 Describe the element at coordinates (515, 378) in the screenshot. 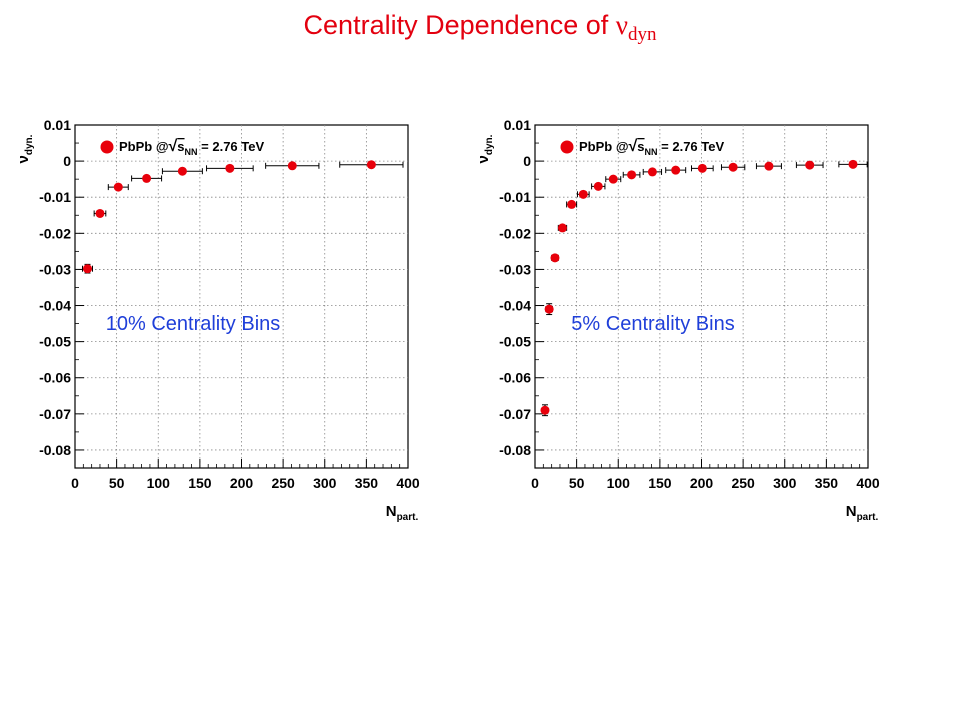

I see `right-ytick-label-7: -0.06` at that location.